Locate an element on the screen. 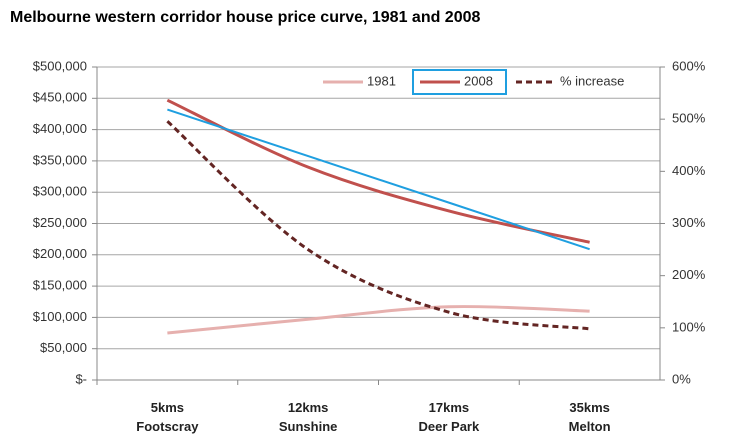  y-tick-label: $150,000 is located at coordinates (60, 285).